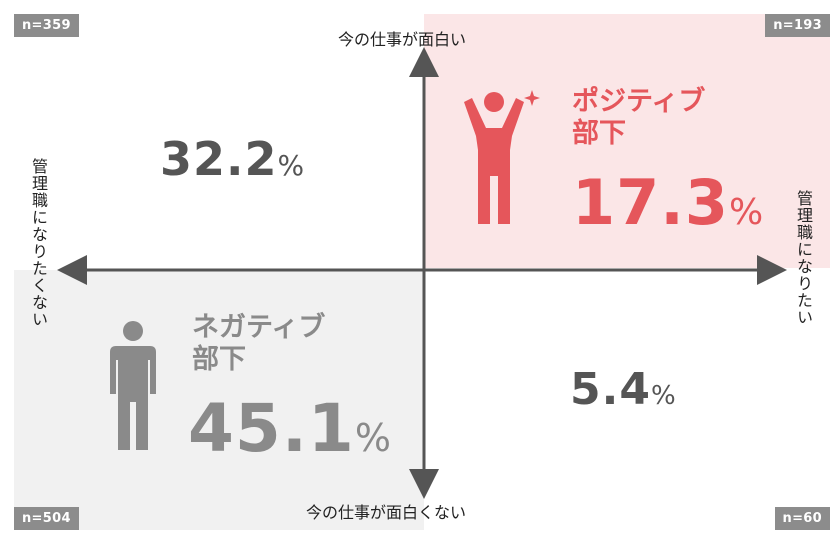  Describe the element at coordinates (133, 388) in the screenshot. I see `person-standing-icon` at that location.